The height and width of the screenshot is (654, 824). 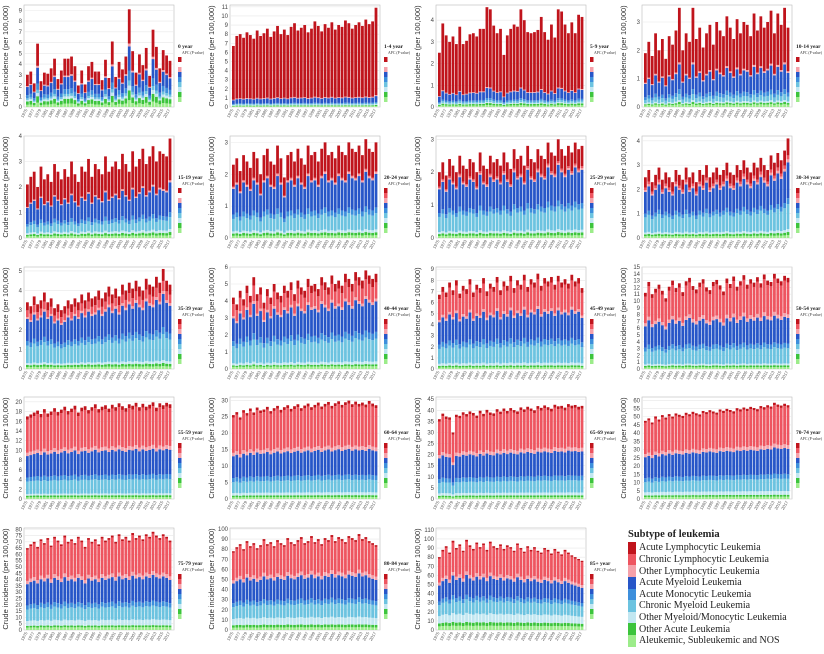 What do you see at coordinates (497, 374) in the screenshot?
I see `x-tick-label: 1993` at bounding box center [497, 374].